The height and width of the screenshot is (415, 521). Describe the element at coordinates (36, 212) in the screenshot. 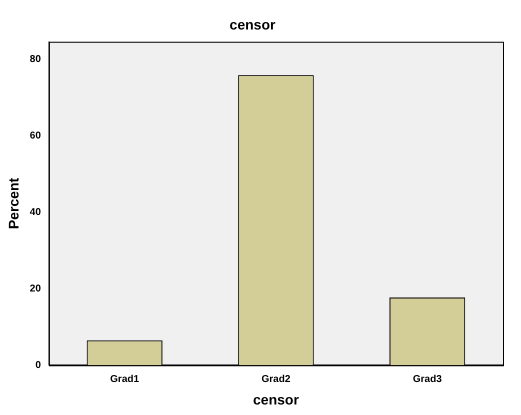

I see `y-tick-label: 40` at that location.